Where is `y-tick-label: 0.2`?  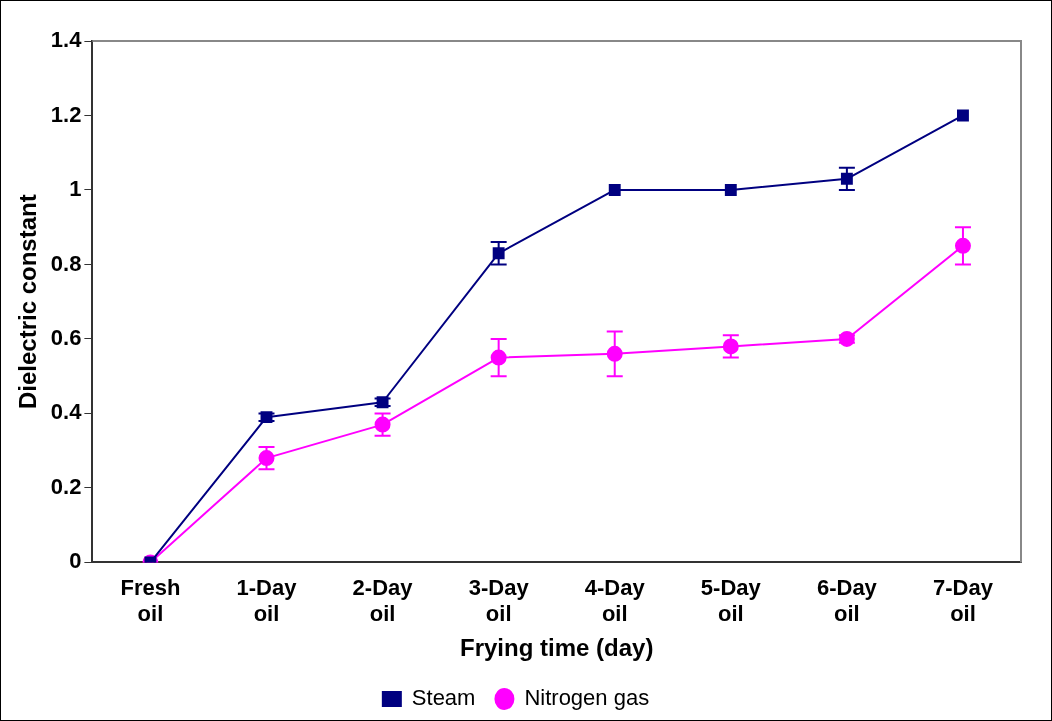 y-tick-label: 0.2 is located at coordinates (66, 486).